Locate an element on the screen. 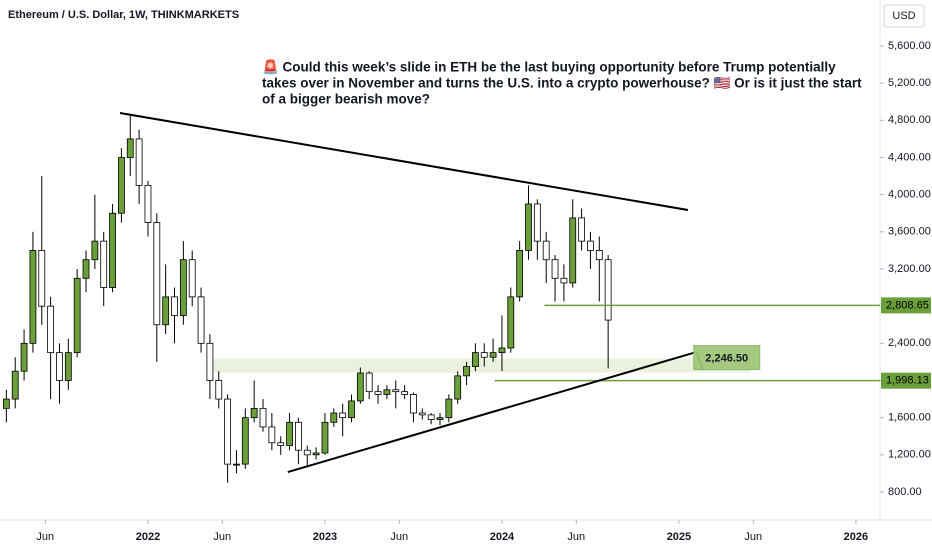 The image size is (932, 550). annotation: of a bigger bearish move? is located at coordinates (346, 99).